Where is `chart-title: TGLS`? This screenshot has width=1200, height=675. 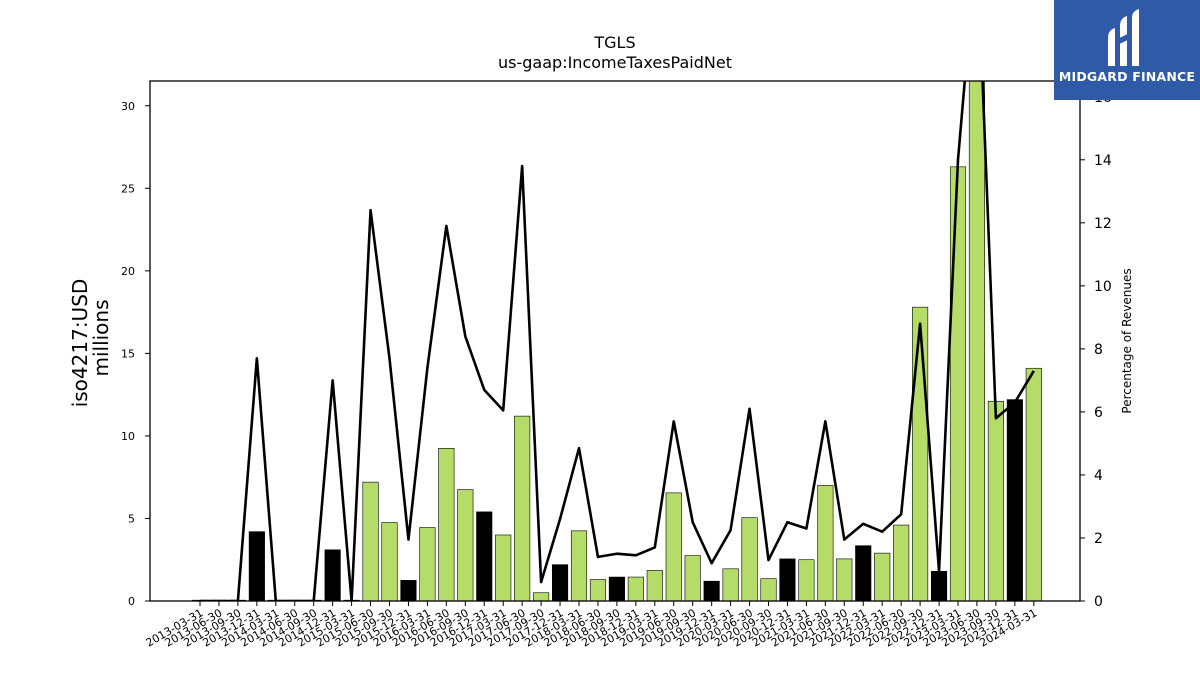 chart-title: TGLS is located at coordinates (614, 42).